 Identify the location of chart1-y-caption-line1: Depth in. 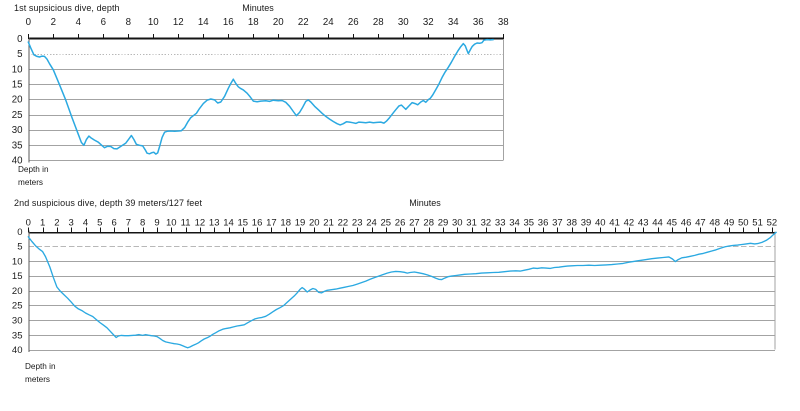
(33, 169).